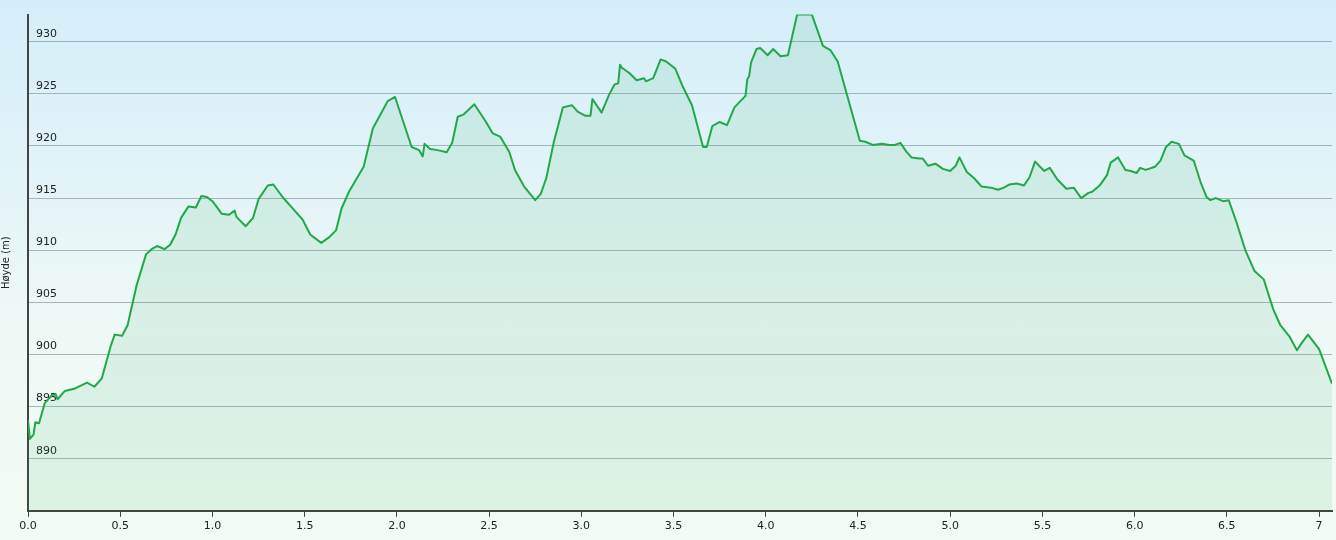  I want to click on y-tick-label: 920, so click(46, 137).